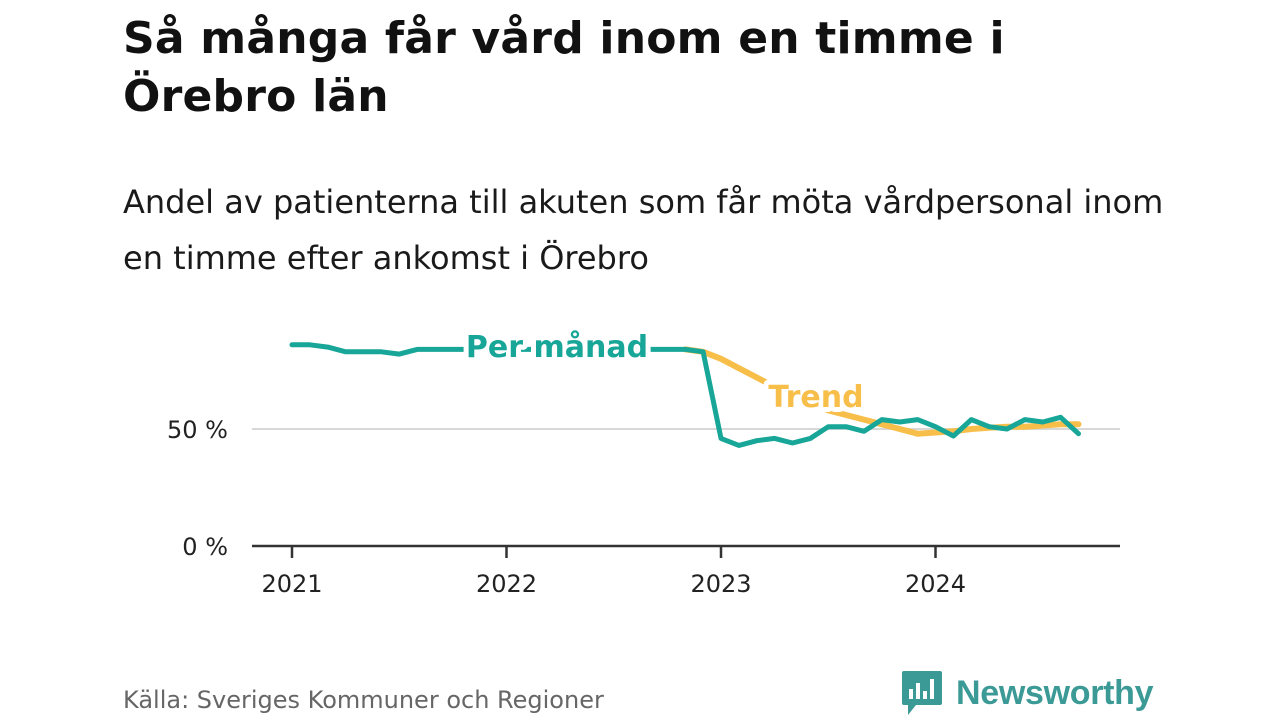  I want to click on series-label-halo: Trend, so click(815, 397).